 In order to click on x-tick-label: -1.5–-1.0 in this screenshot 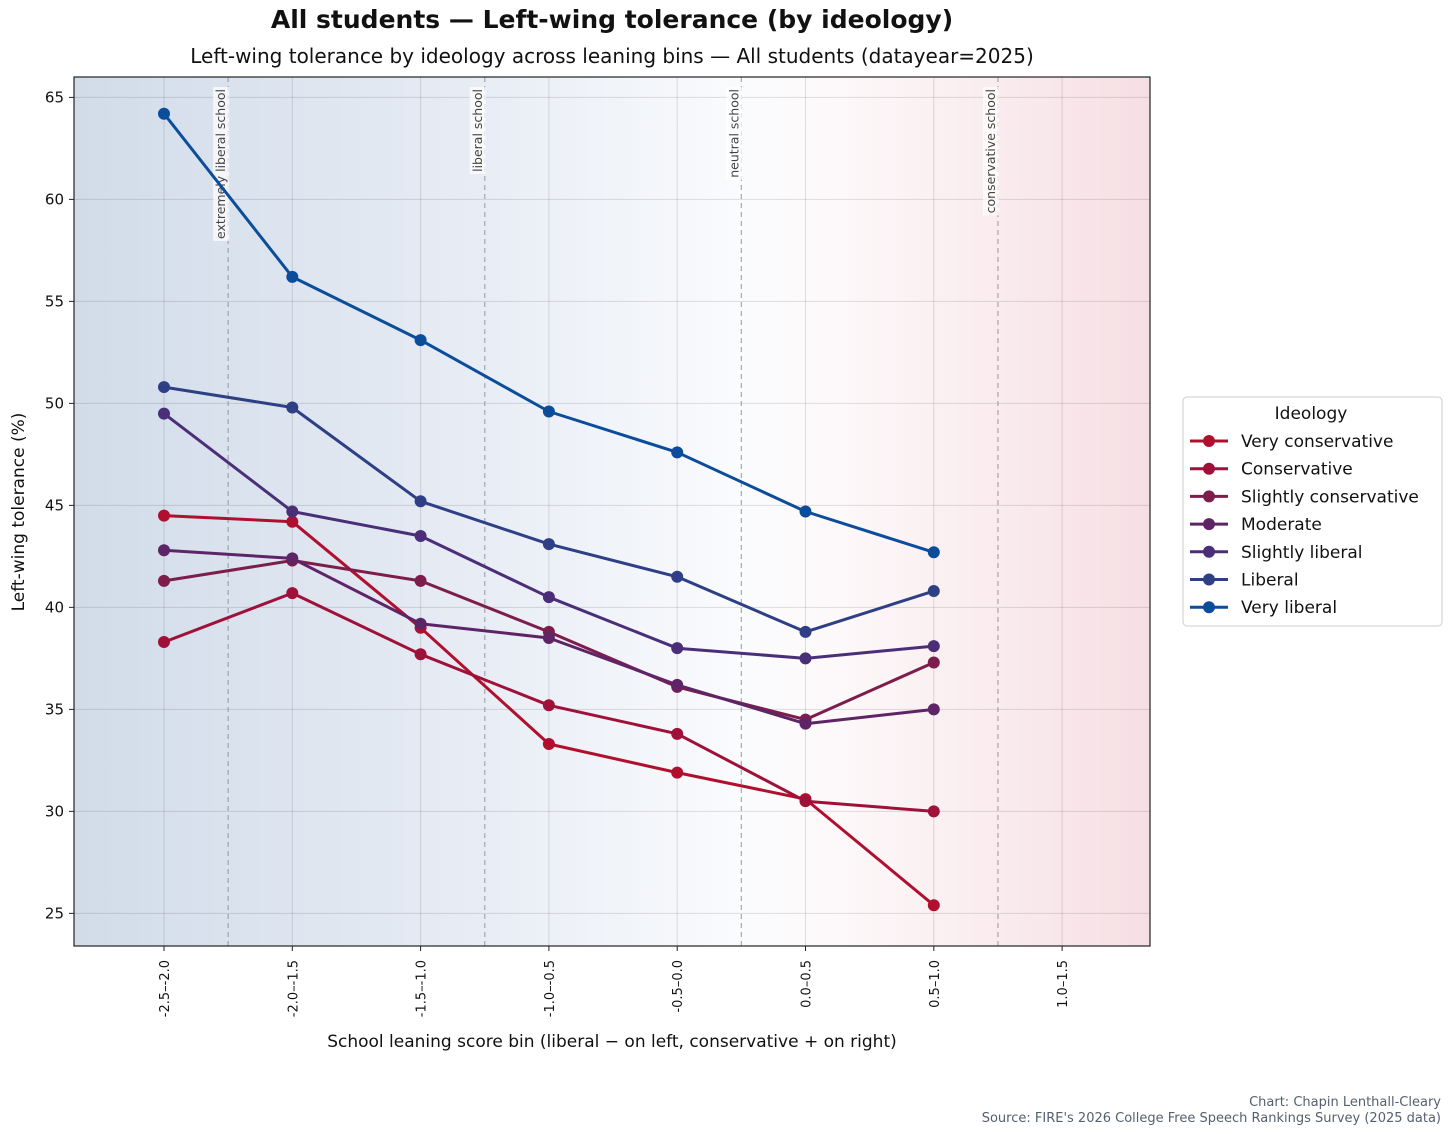, I will do `click(422, 988)`.